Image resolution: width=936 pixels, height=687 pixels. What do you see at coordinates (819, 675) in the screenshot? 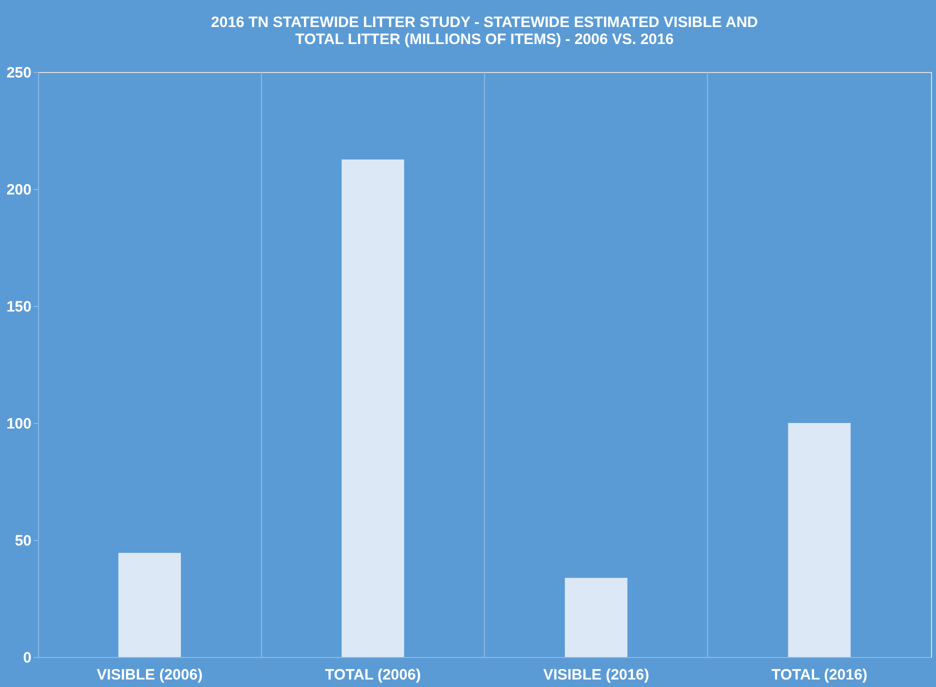
I see `x-tick-label: TOTAL (2016)` at bounding box center [819, 675].